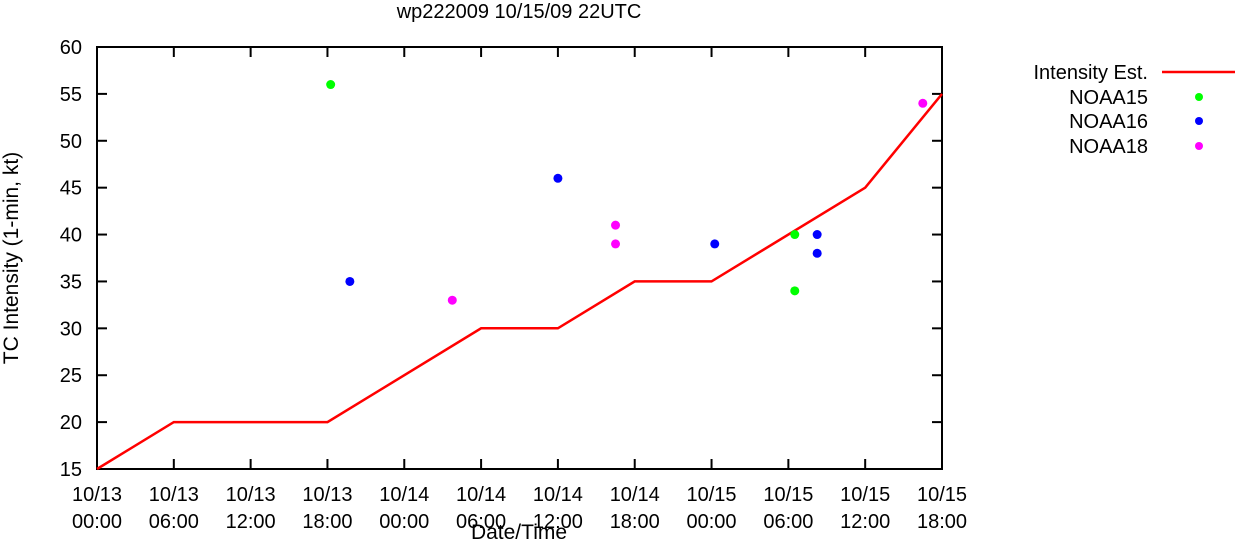 This screenshot has width=1235, height=540. I want to click on y-tick-label: 25, so click(71, 376).